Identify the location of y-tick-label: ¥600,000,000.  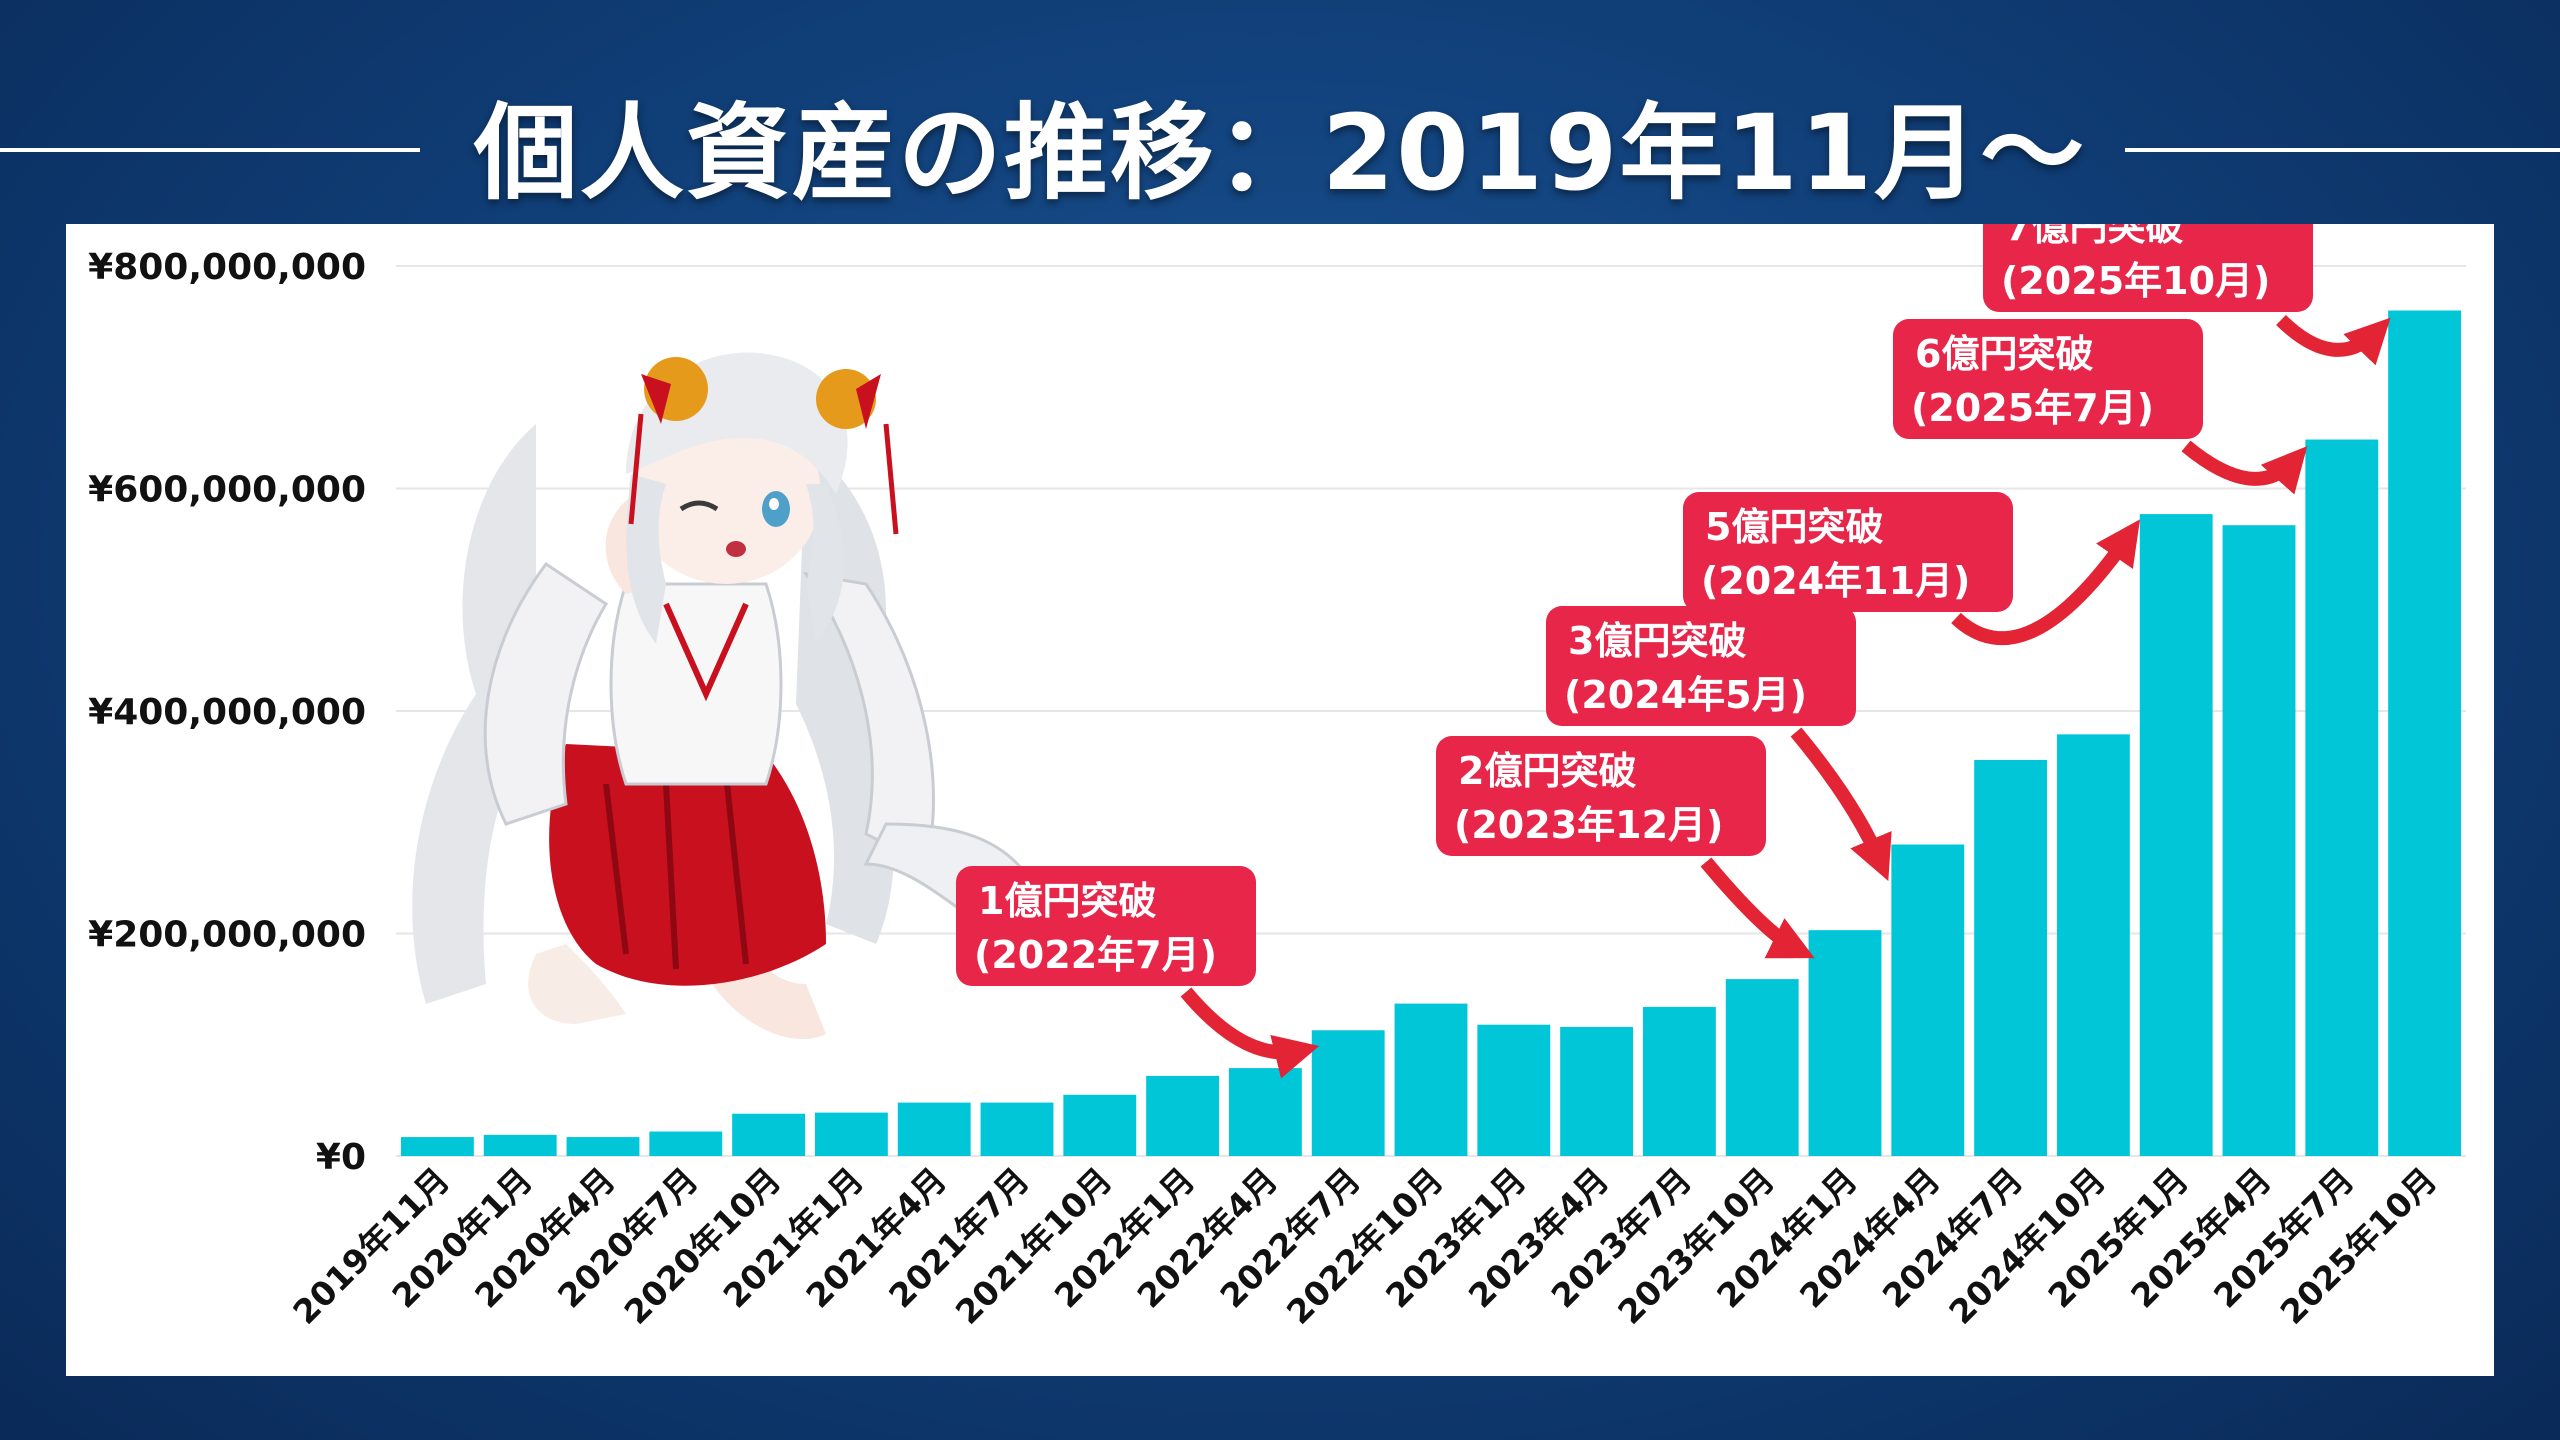
(227, 490).